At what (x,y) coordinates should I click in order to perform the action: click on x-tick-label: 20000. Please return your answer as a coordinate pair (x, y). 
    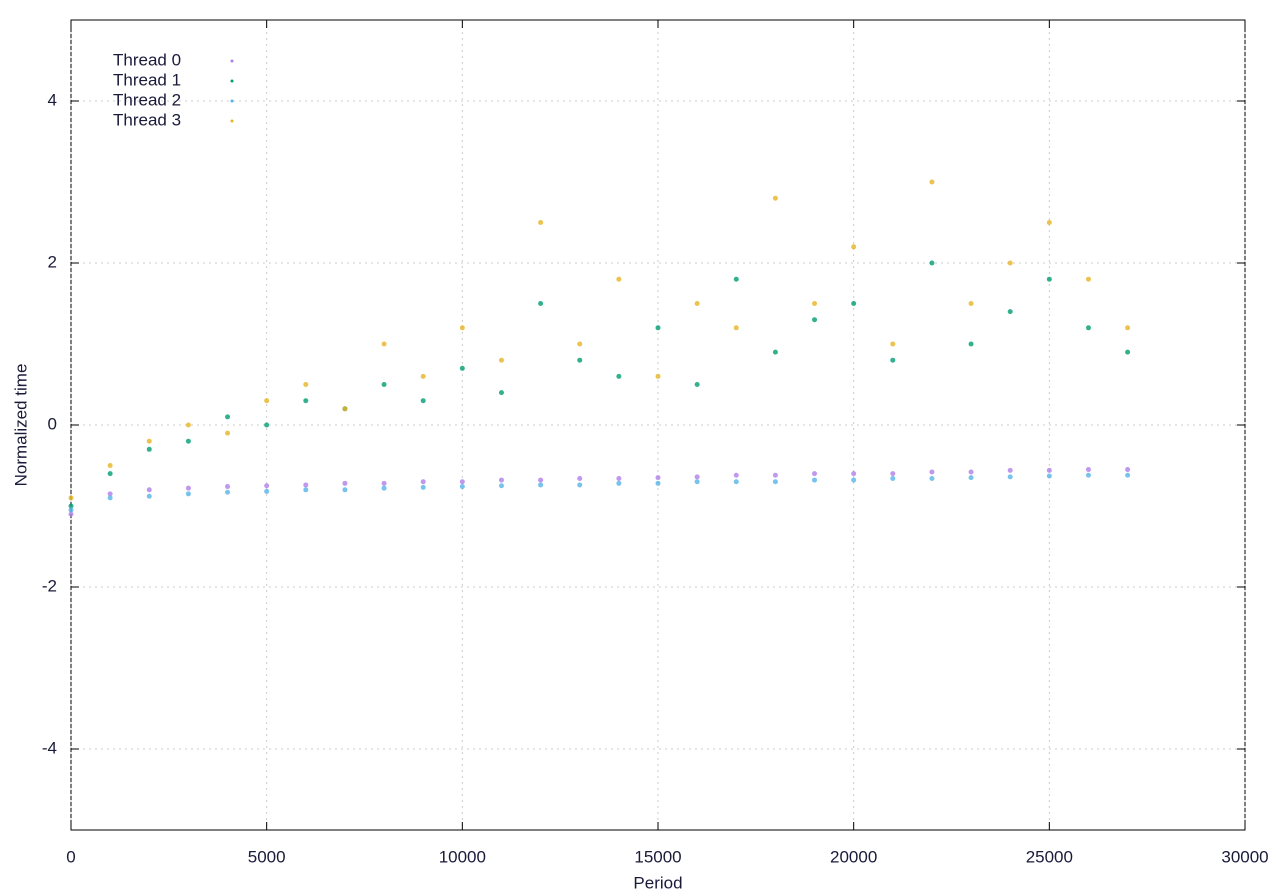
    Looking at the image, I should click on (853, 856).